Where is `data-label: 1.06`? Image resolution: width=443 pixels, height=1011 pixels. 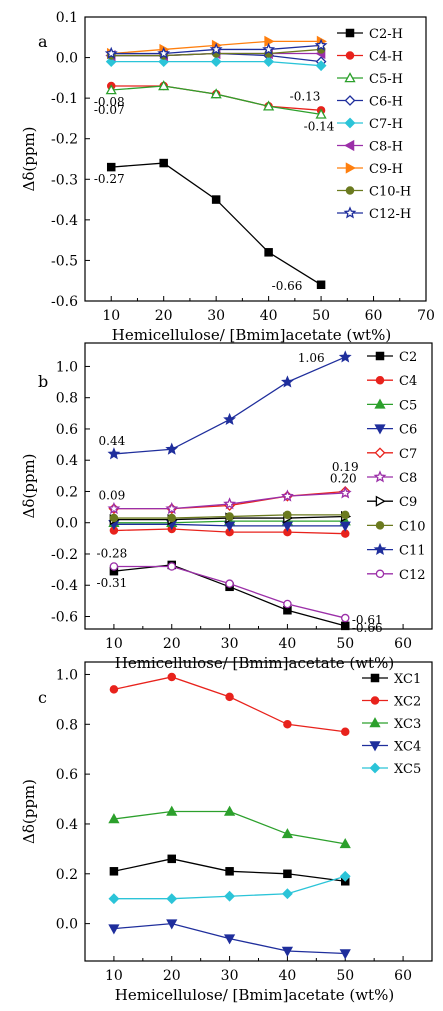
data-label: 1.06 is located at coordinates (311, 358).